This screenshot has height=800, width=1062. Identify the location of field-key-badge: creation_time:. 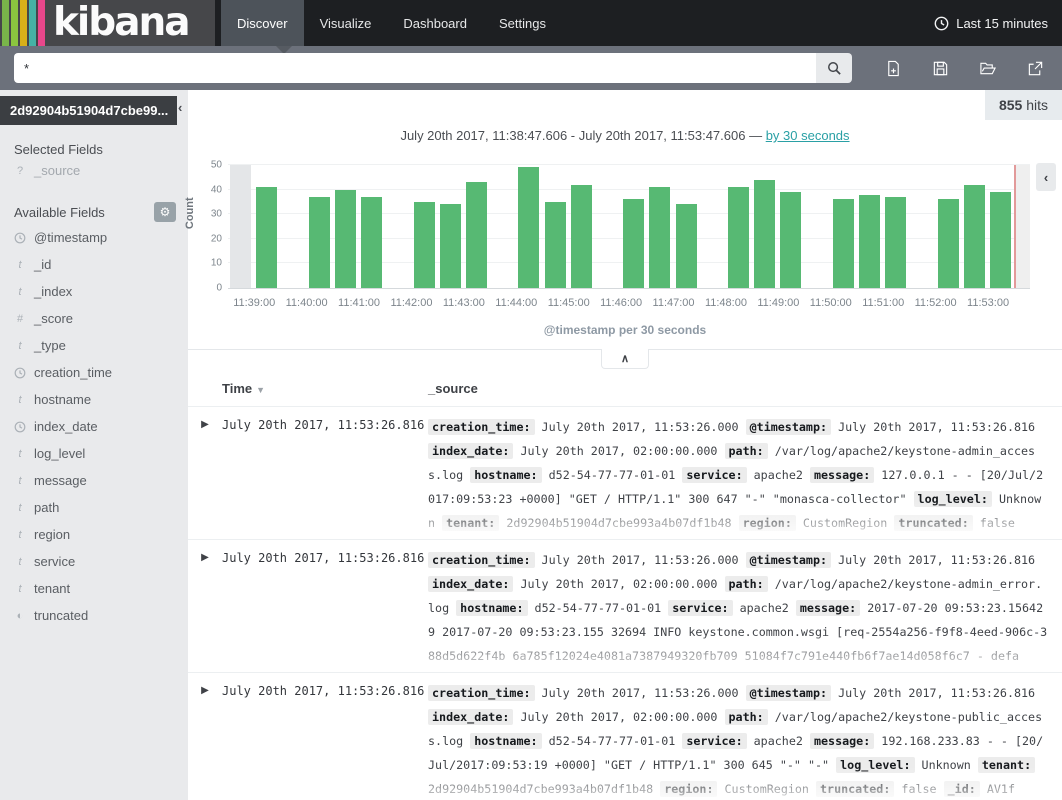
(481, 427).